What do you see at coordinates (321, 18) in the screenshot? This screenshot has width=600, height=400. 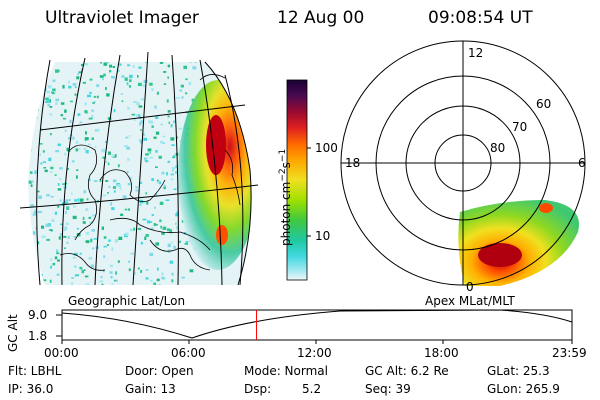 I see `date-label: 12 Aug 00` at bounding box center [321, 18].